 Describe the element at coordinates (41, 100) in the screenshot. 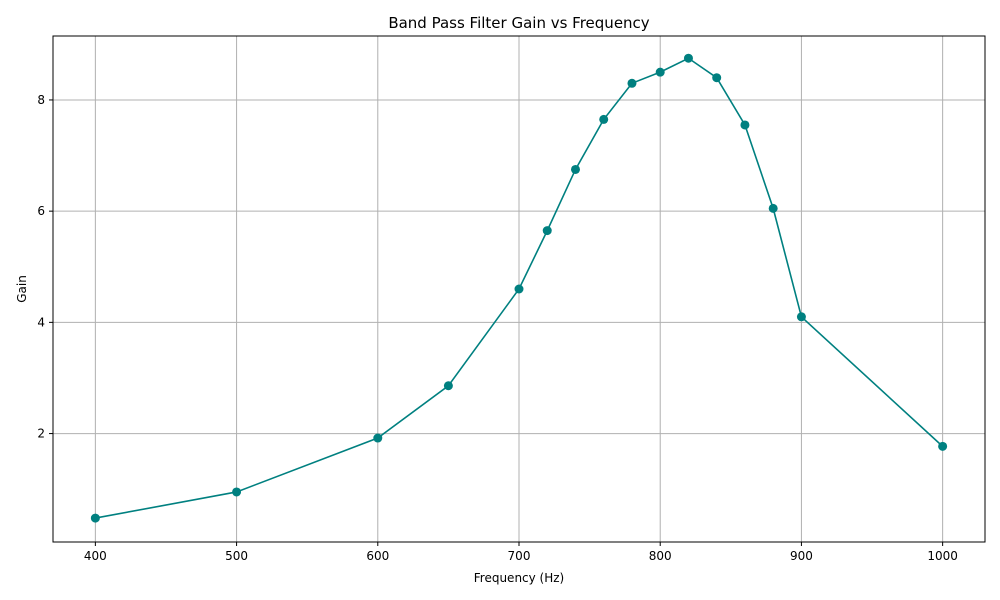

I see `y-tick-label: 8` at that location.